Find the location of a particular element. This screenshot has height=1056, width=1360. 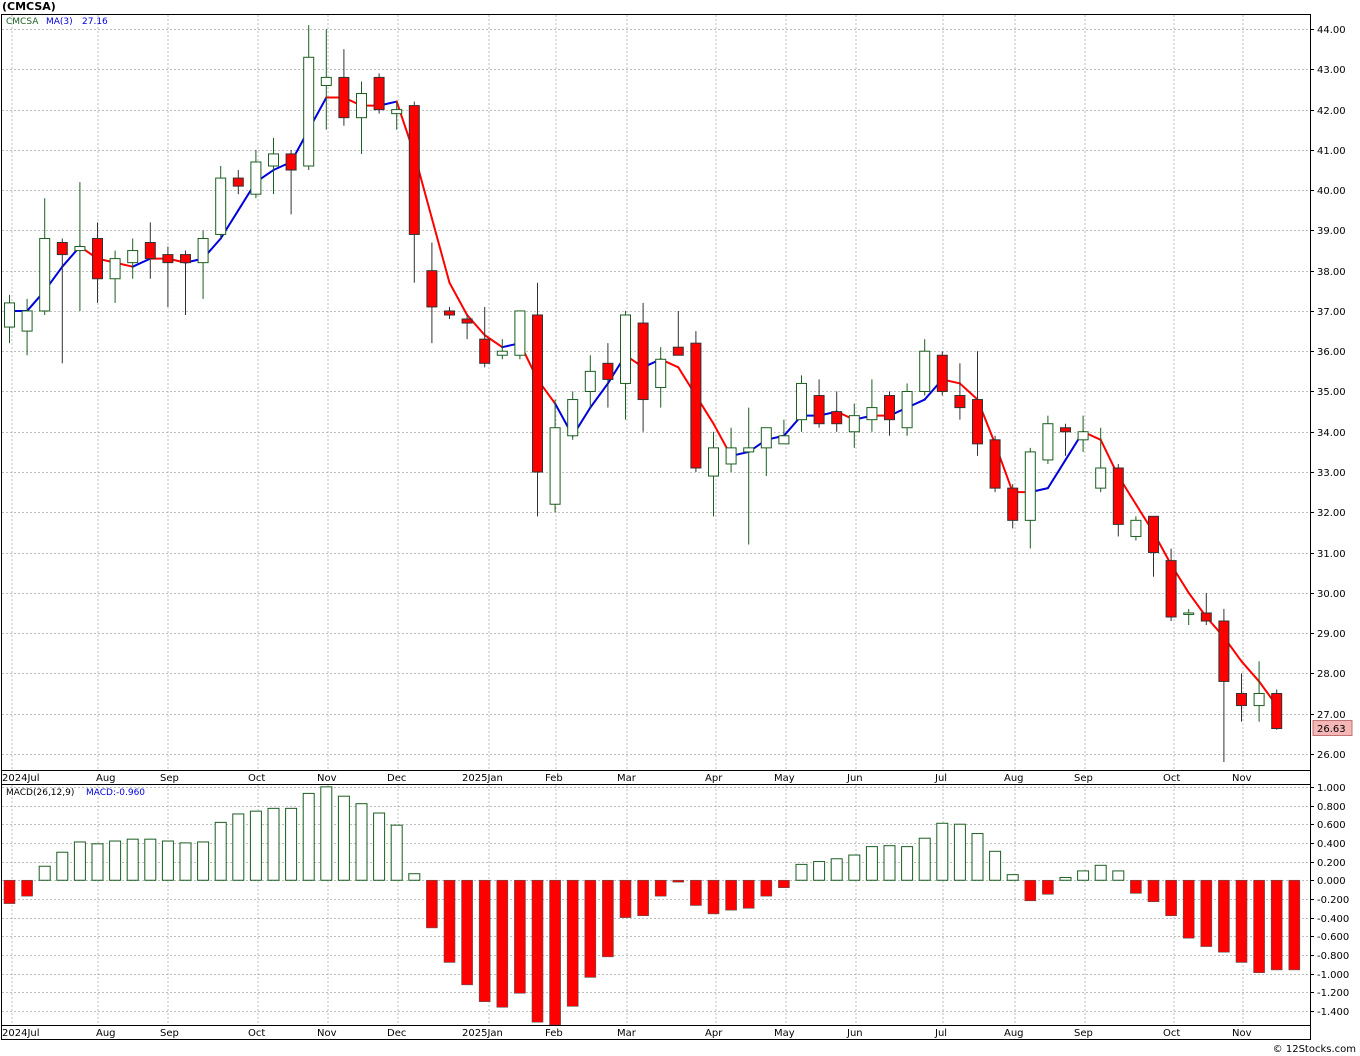

price-y-tick-label: 33.00 is located at coordinates (1331, 473).